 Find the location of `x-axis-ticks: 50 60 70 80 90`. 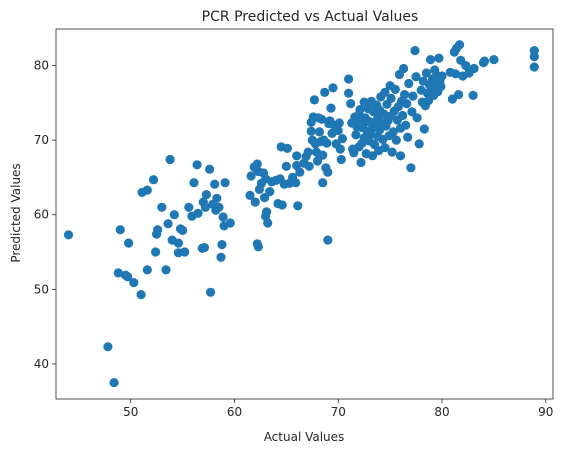

x-axis-ticks: 50 60 70 80 90 is located at coordinates (338, 409).